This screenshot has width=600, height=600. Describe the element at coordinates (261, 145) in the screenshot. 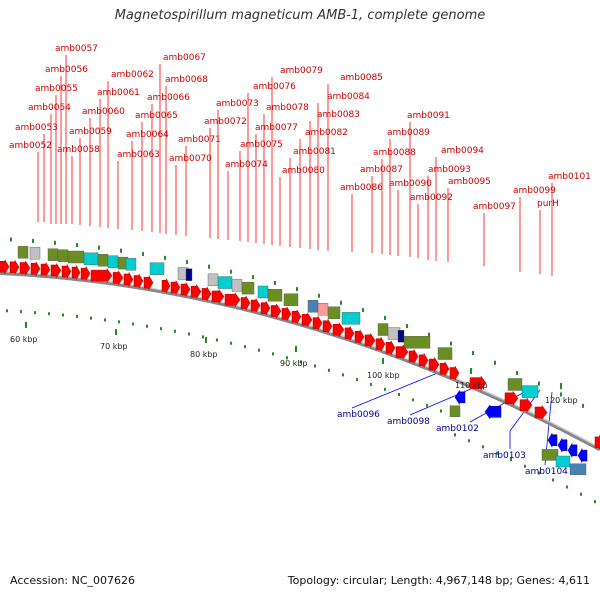

I see `gene-label-amb0075: amb0075` at that location.